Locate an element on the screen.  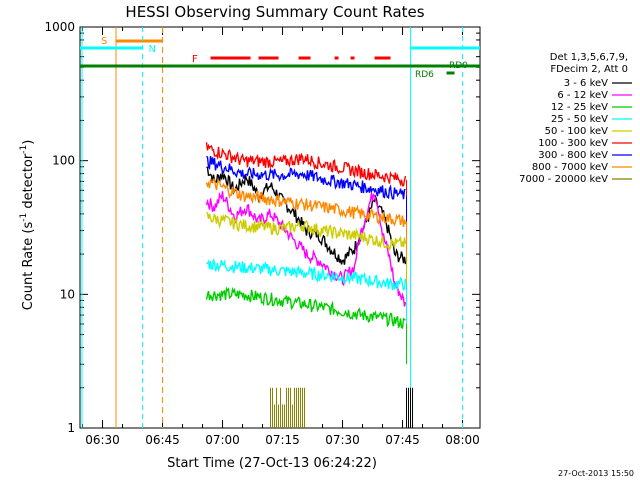
legend-label: 3 - 6 keV is located at coordinates (586, 83).